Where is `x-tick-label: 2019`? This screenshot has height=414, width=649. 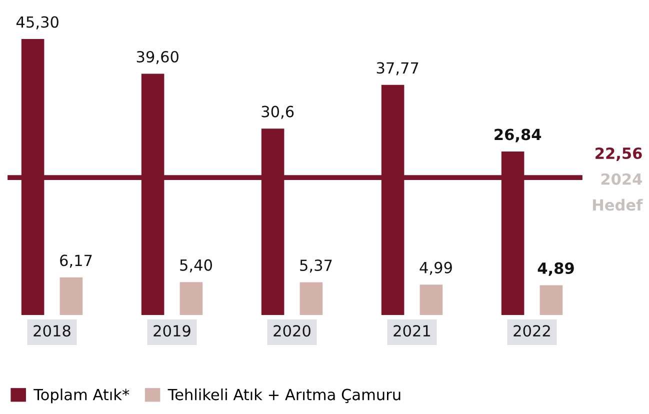 x-tick-label: 2019 is located at coordinates (172, 331).